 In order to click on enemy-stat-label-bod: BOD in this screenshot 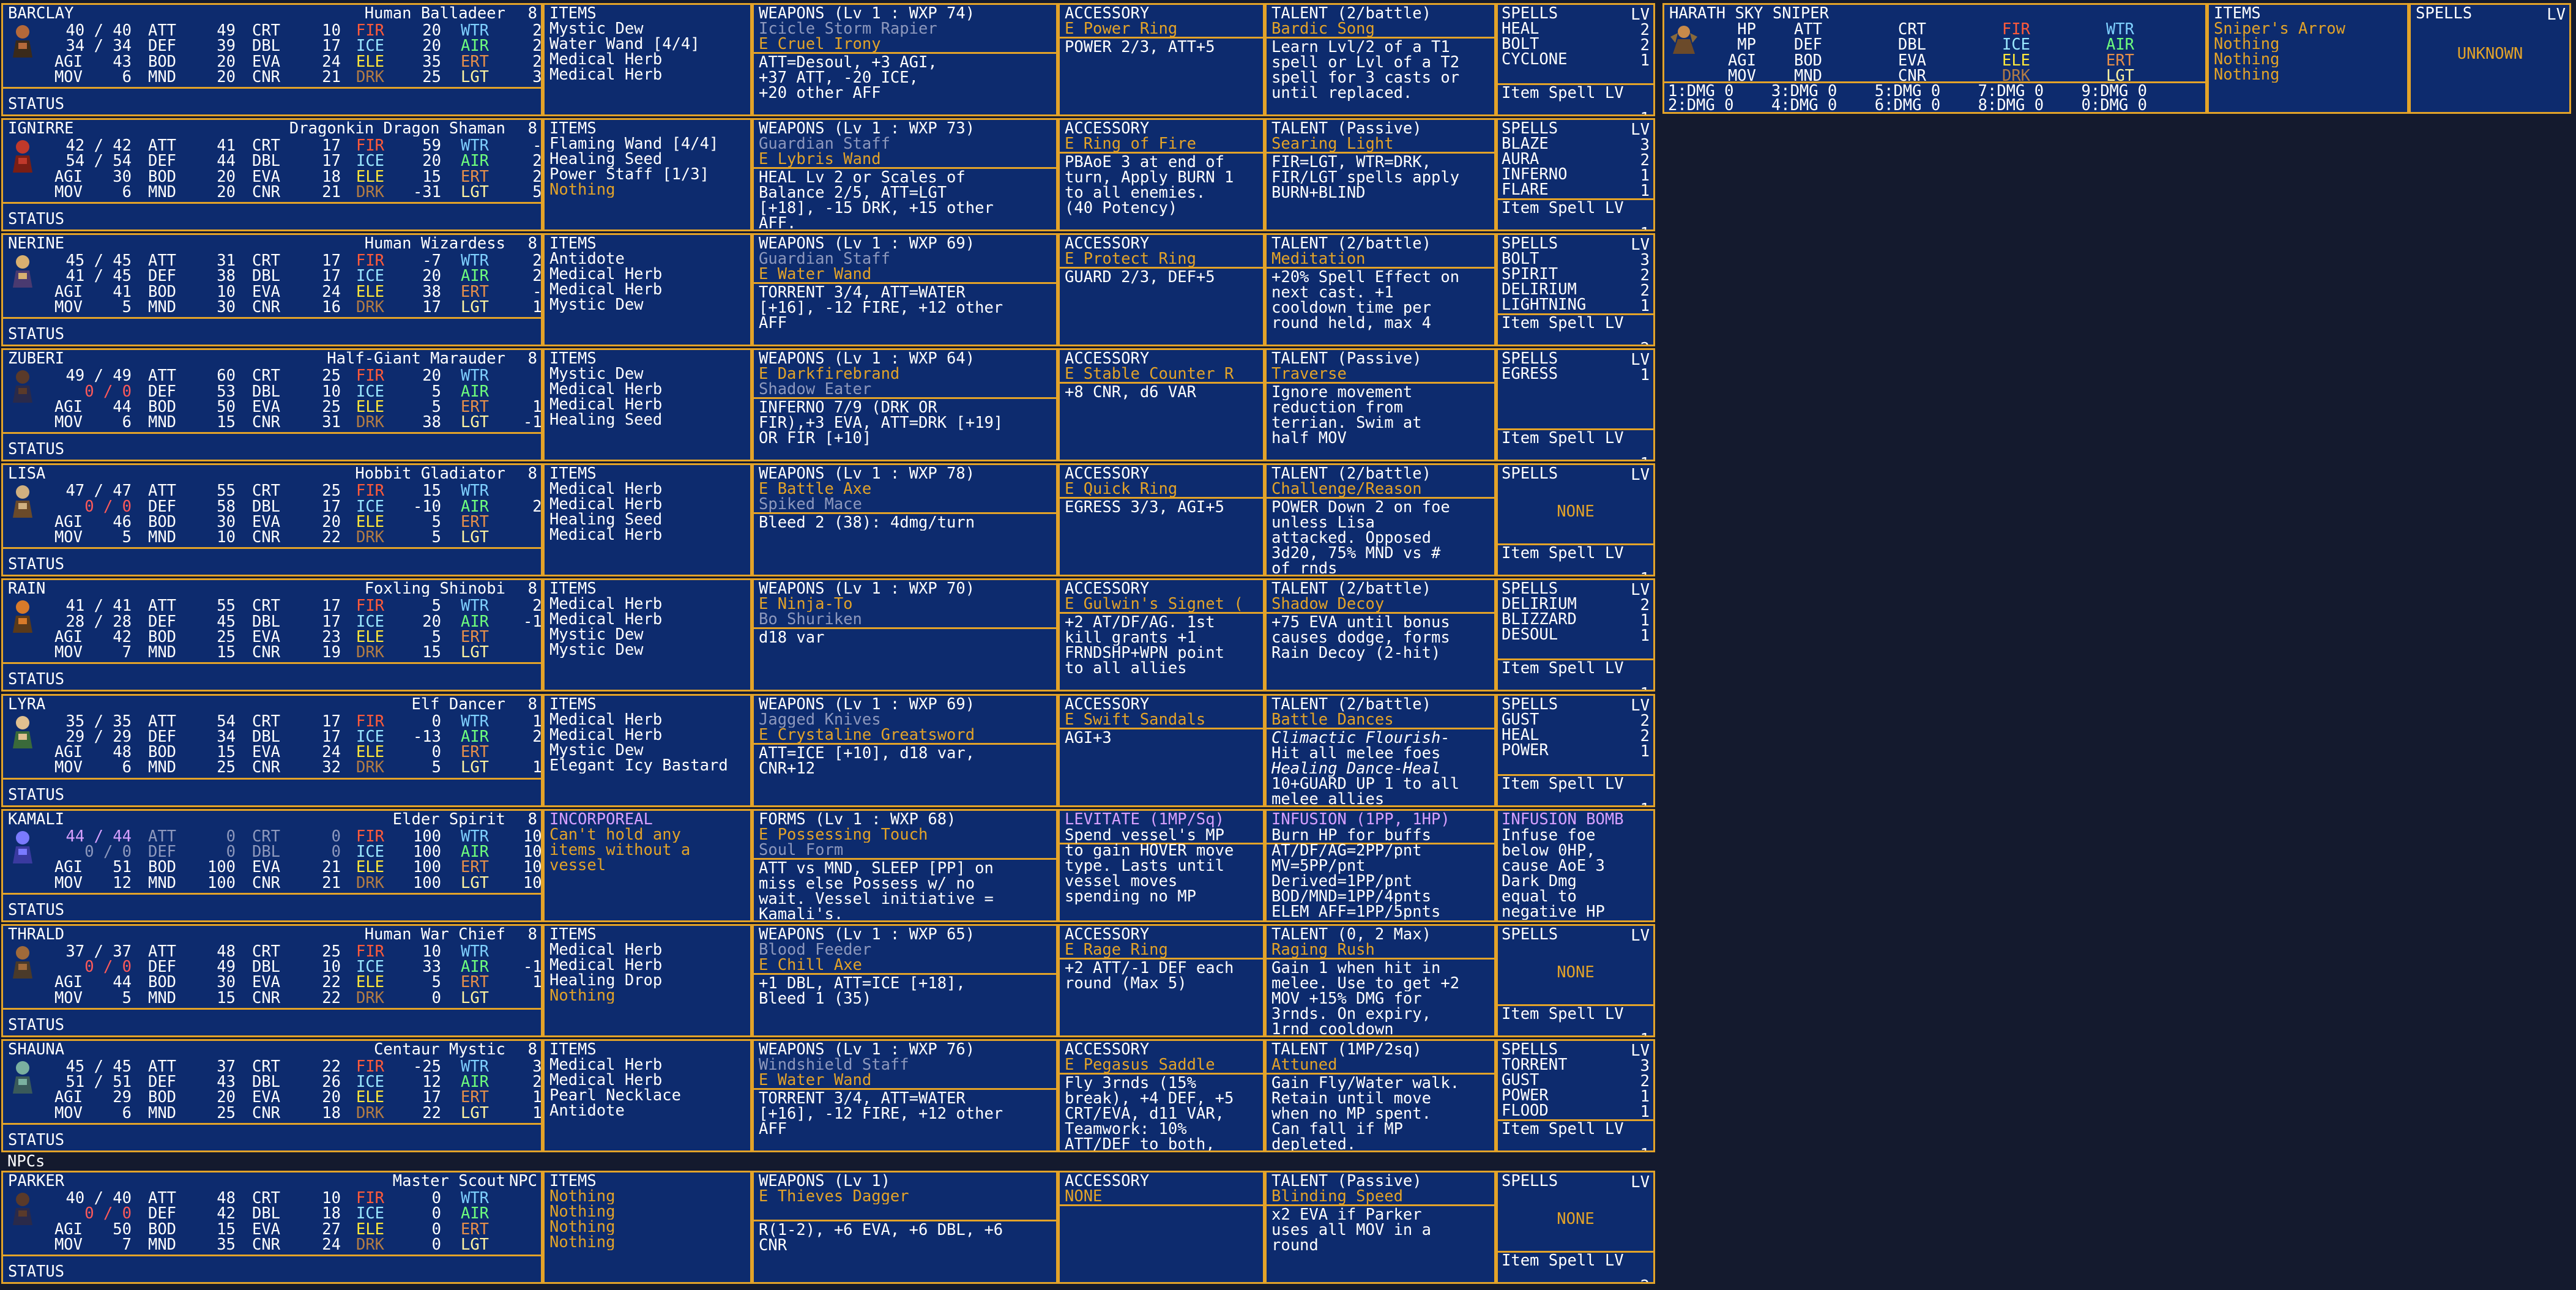, I will do `click(1808, 60)`.